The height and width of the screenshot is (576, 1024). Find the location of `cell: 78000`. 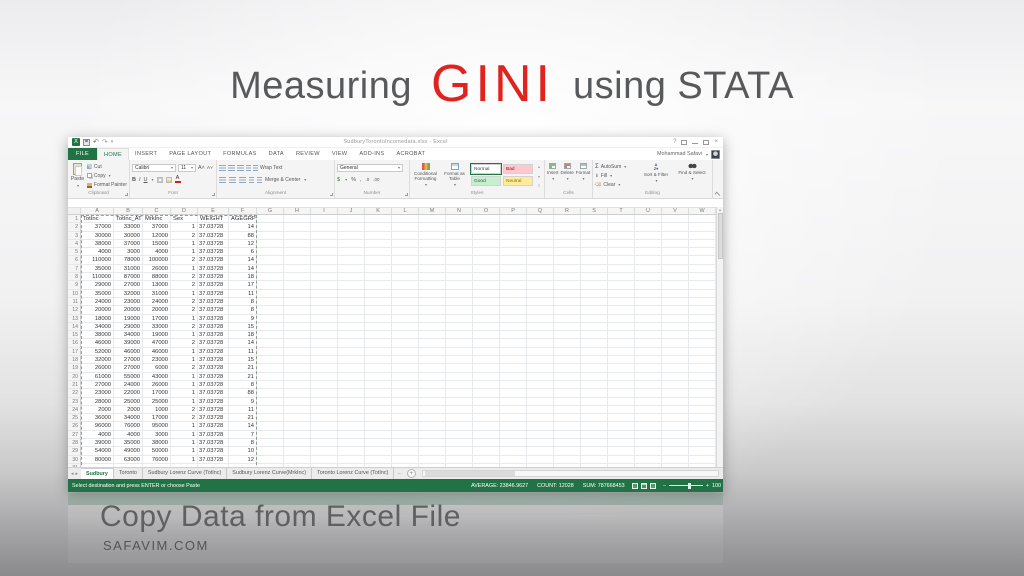

cell: 78000 is located at coordinates (128, 260).